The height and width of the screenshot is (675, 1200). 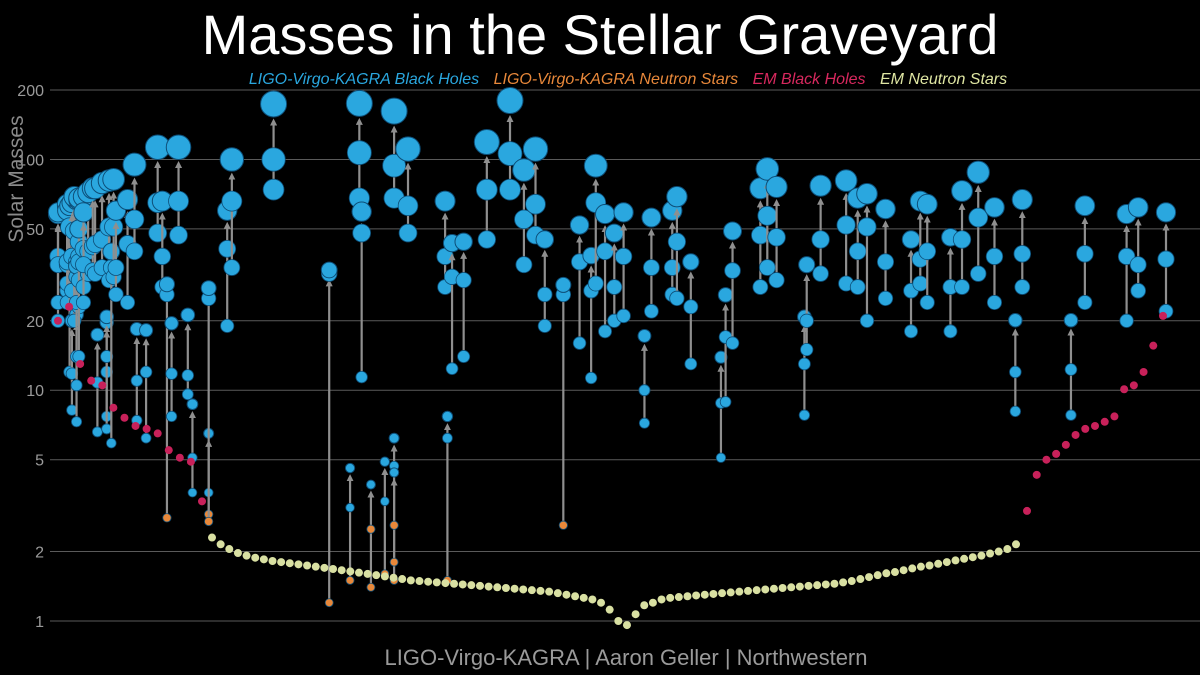 What do you see at coordinates (371, 587) in the screenshot?
I see `neutron-star-point` at bounding box center [371, 587].